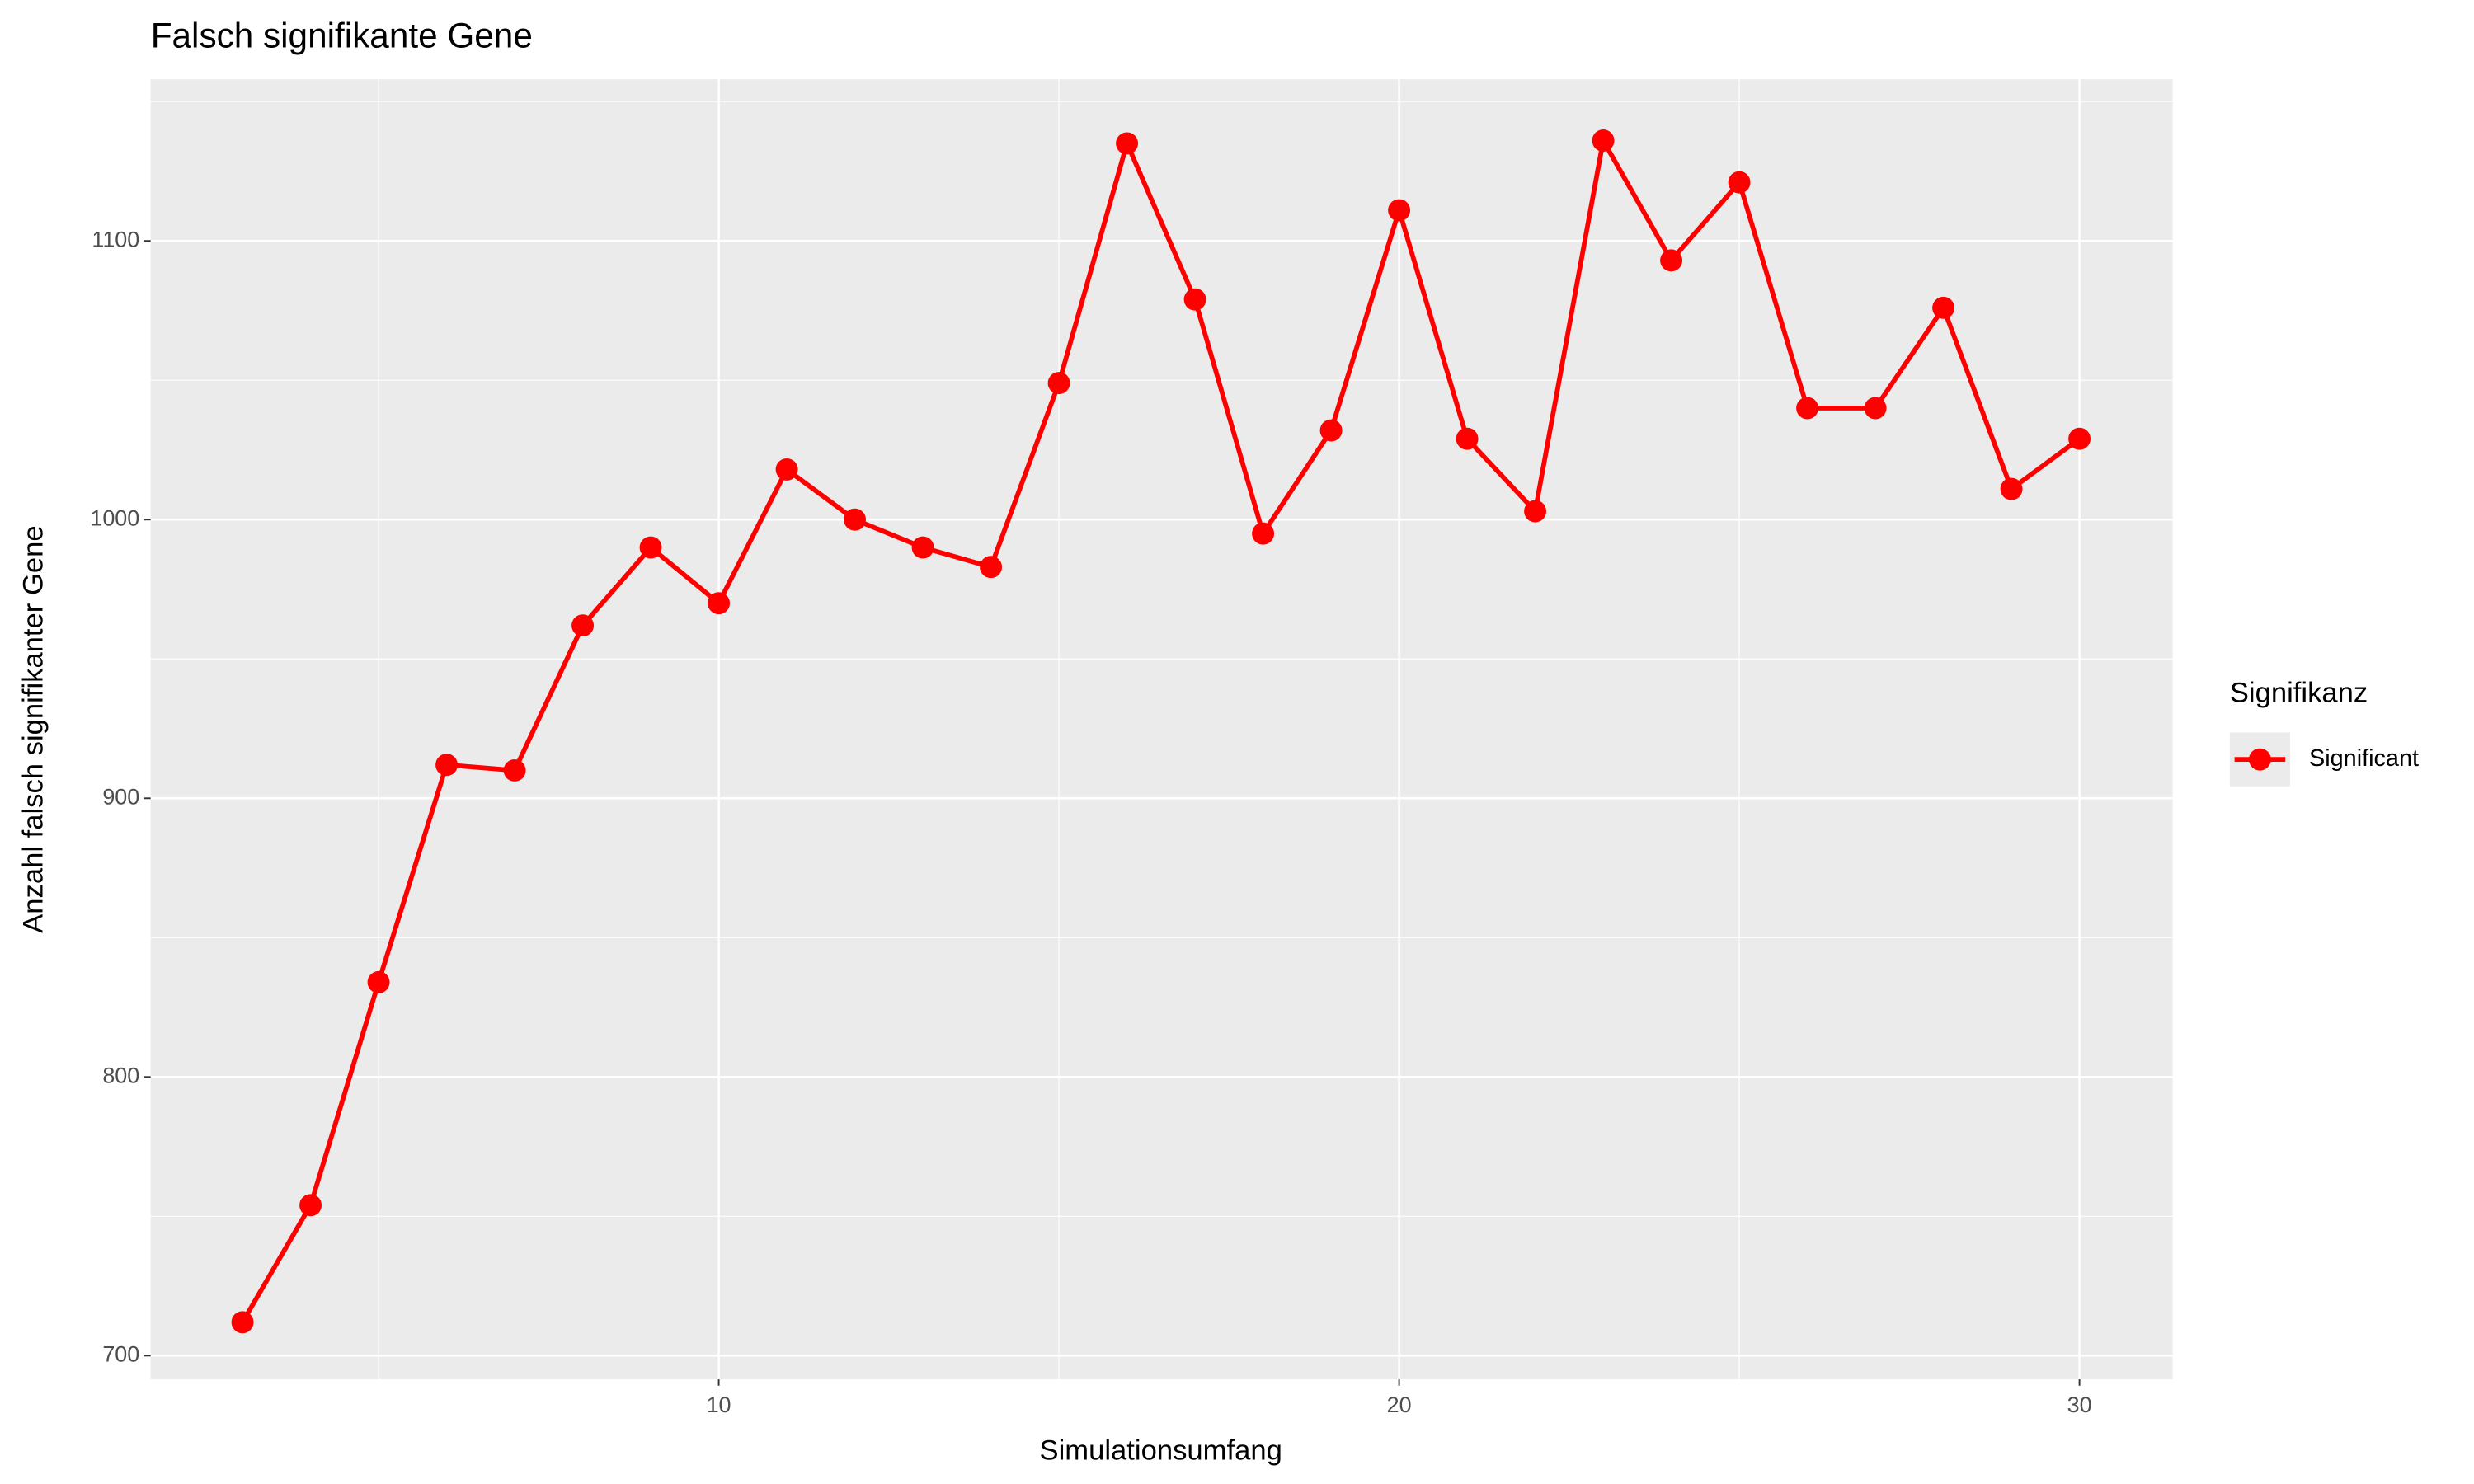 The height and width of the screenshot is (1484, 2474). Describe the element at coordinates (120, 796) in the screenshot. I see `y-tick-label: 900` at that location.